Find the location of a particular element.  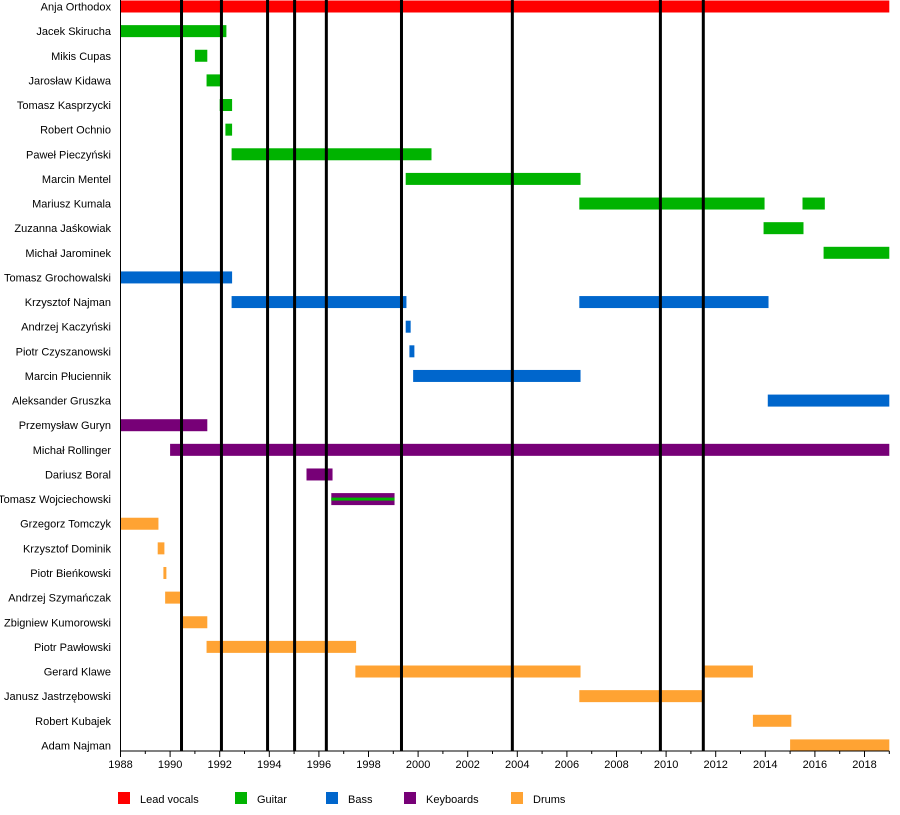

member-name-label: Robert Ochnio is located at coordinates (75, 131).